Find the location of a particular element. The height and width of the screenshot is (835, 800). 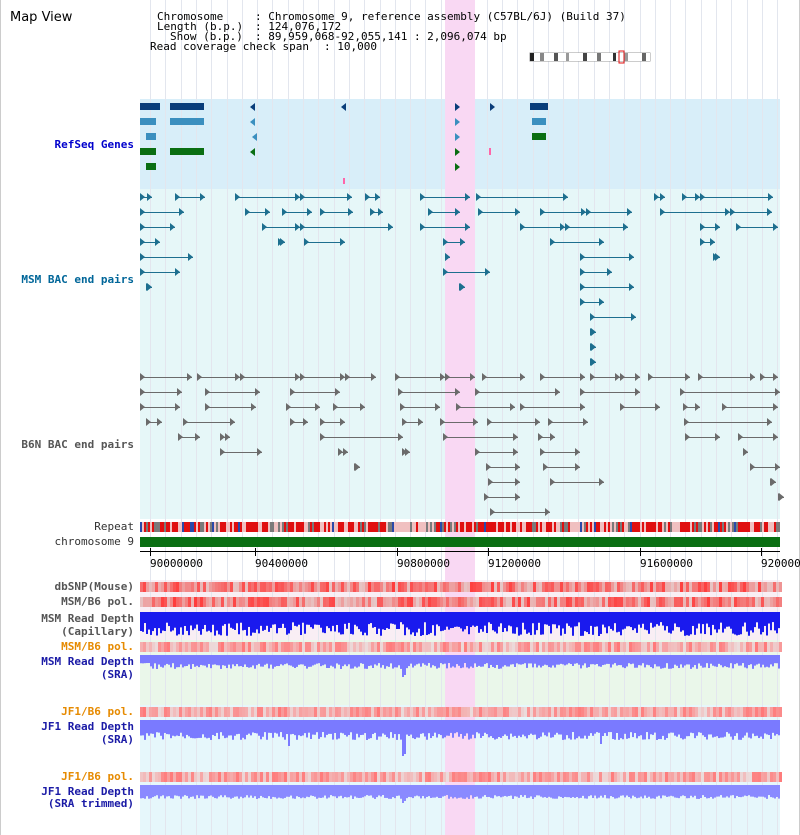

track-label-msm-depth-cap-1: MSM Read Depth is located at coordinates (87, 618).